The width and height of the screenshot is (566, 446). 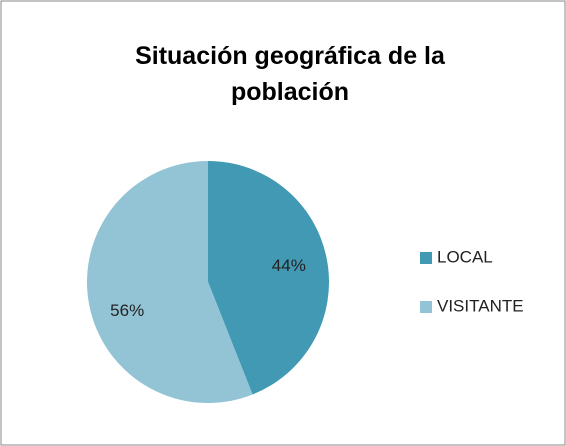 I want to click on chart-title: Situación geográfica de la población, so click(x=290, y=74).